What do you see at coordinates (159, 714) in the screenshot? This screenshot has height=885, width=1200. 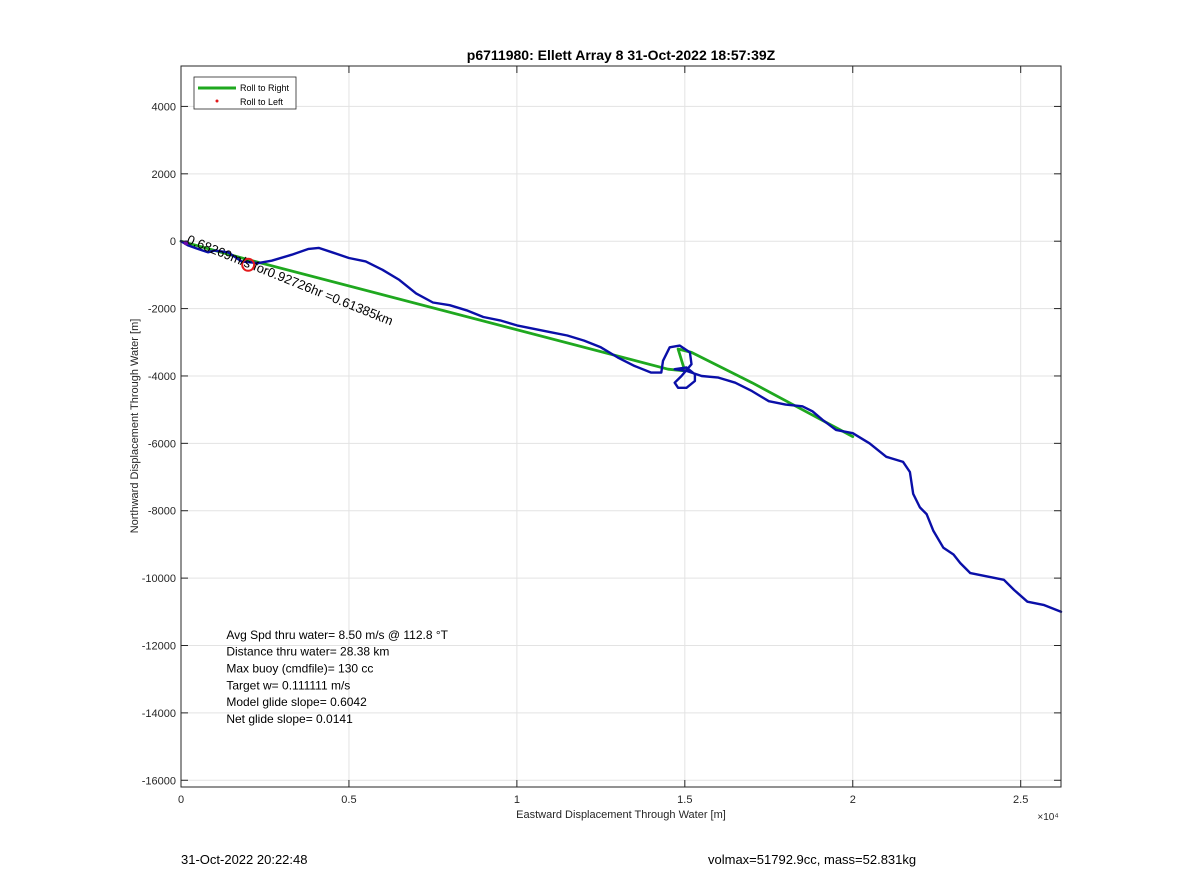 I see `y-tick-label: -14000` at bounding box center [159, 714].